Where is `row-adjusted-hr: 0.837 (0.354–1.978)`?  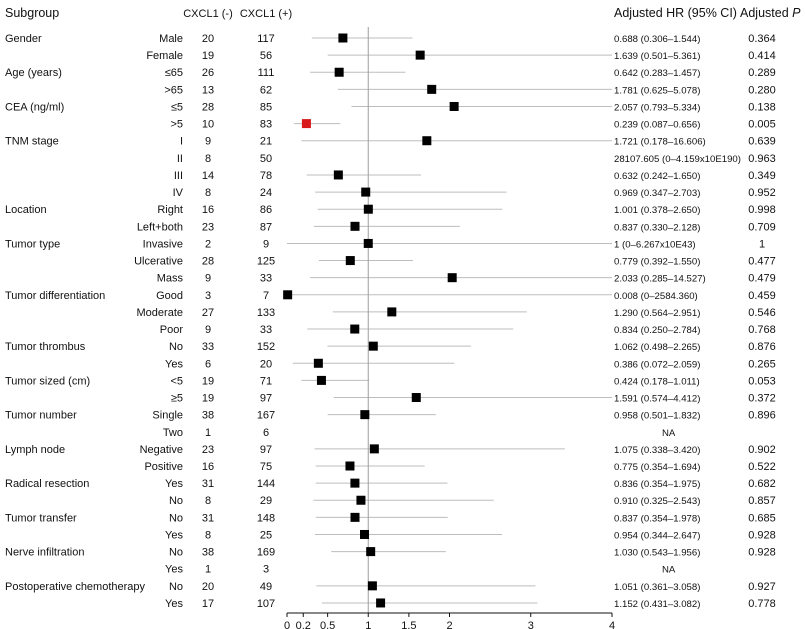
row-adjusted-hr: 0.837 (0.354–1.978) is located at coordinates (657, 518).